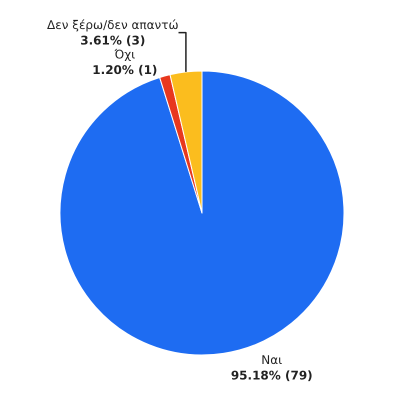 The height and width of the screenshot is (416, 404). Describe the element at coordinates (113, 40) in the screenshot. I see `data-label: 3.61% (3)` at that location.